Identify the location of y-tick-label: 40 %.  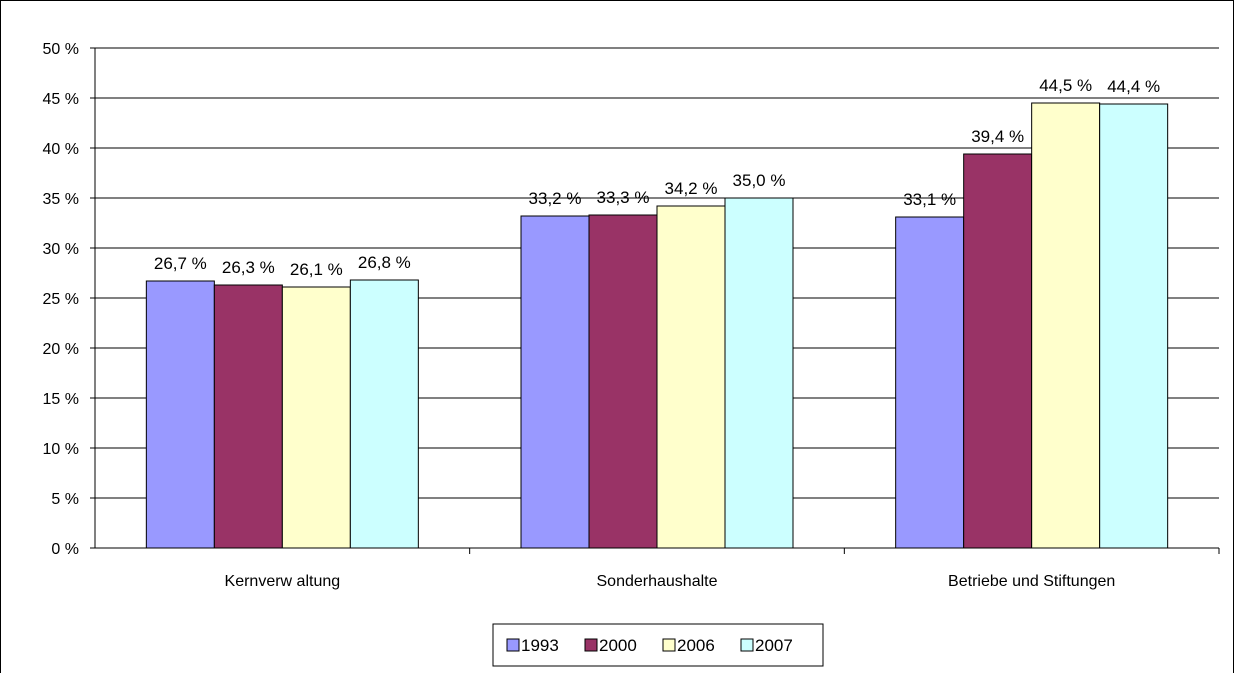
(61, 149).